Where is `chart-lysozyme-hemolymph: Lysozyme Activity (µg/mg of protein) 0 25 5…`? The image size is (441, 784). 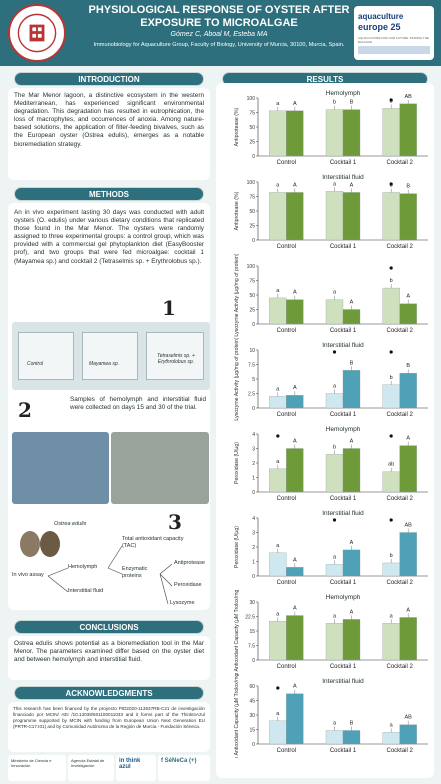
chart-lysozyme-hemolymph: Lysozyme Activity (µg/mg of protein) 0 25 5… is located at coordinates (325, 296).